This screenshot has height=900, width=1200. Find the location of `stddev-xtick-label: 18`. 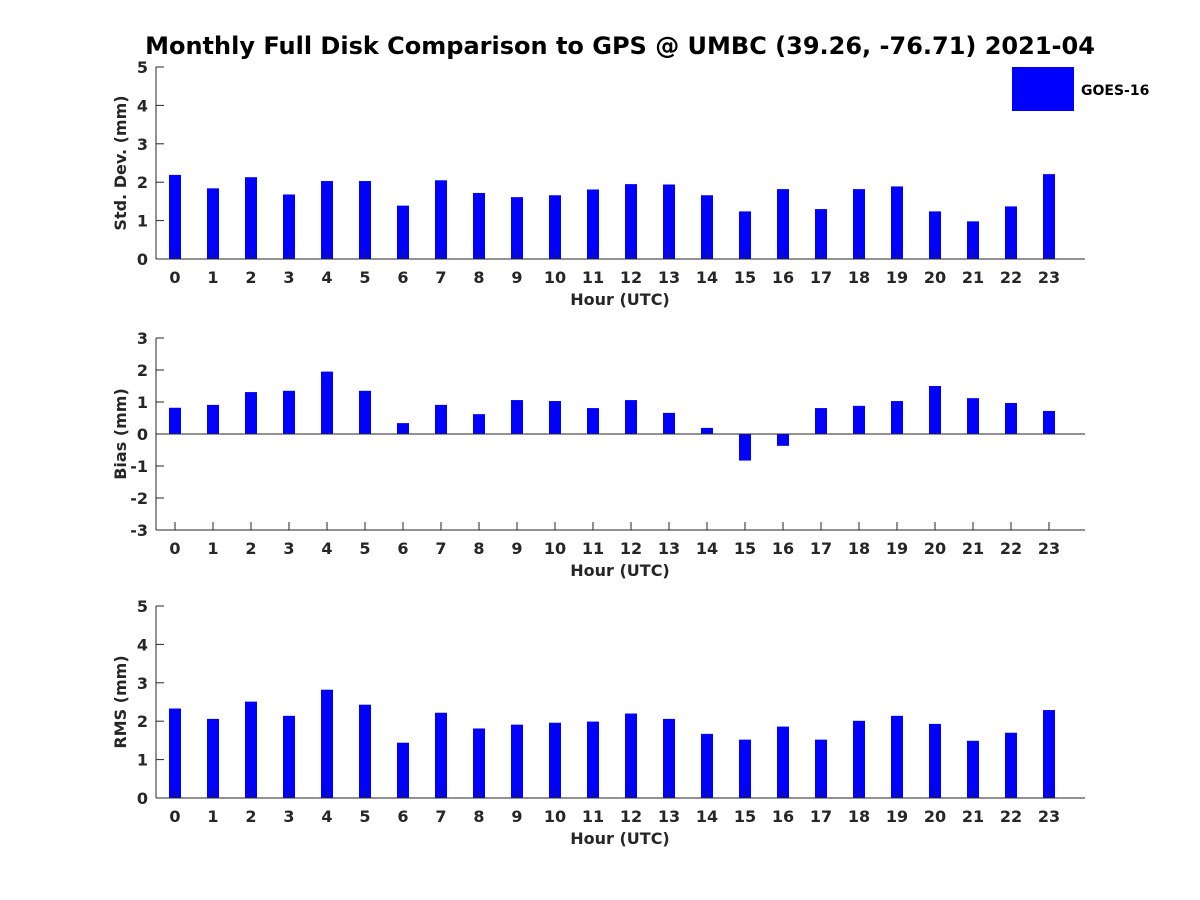

stddev-xtick-label: 18 is located at coordinates (859, 277).